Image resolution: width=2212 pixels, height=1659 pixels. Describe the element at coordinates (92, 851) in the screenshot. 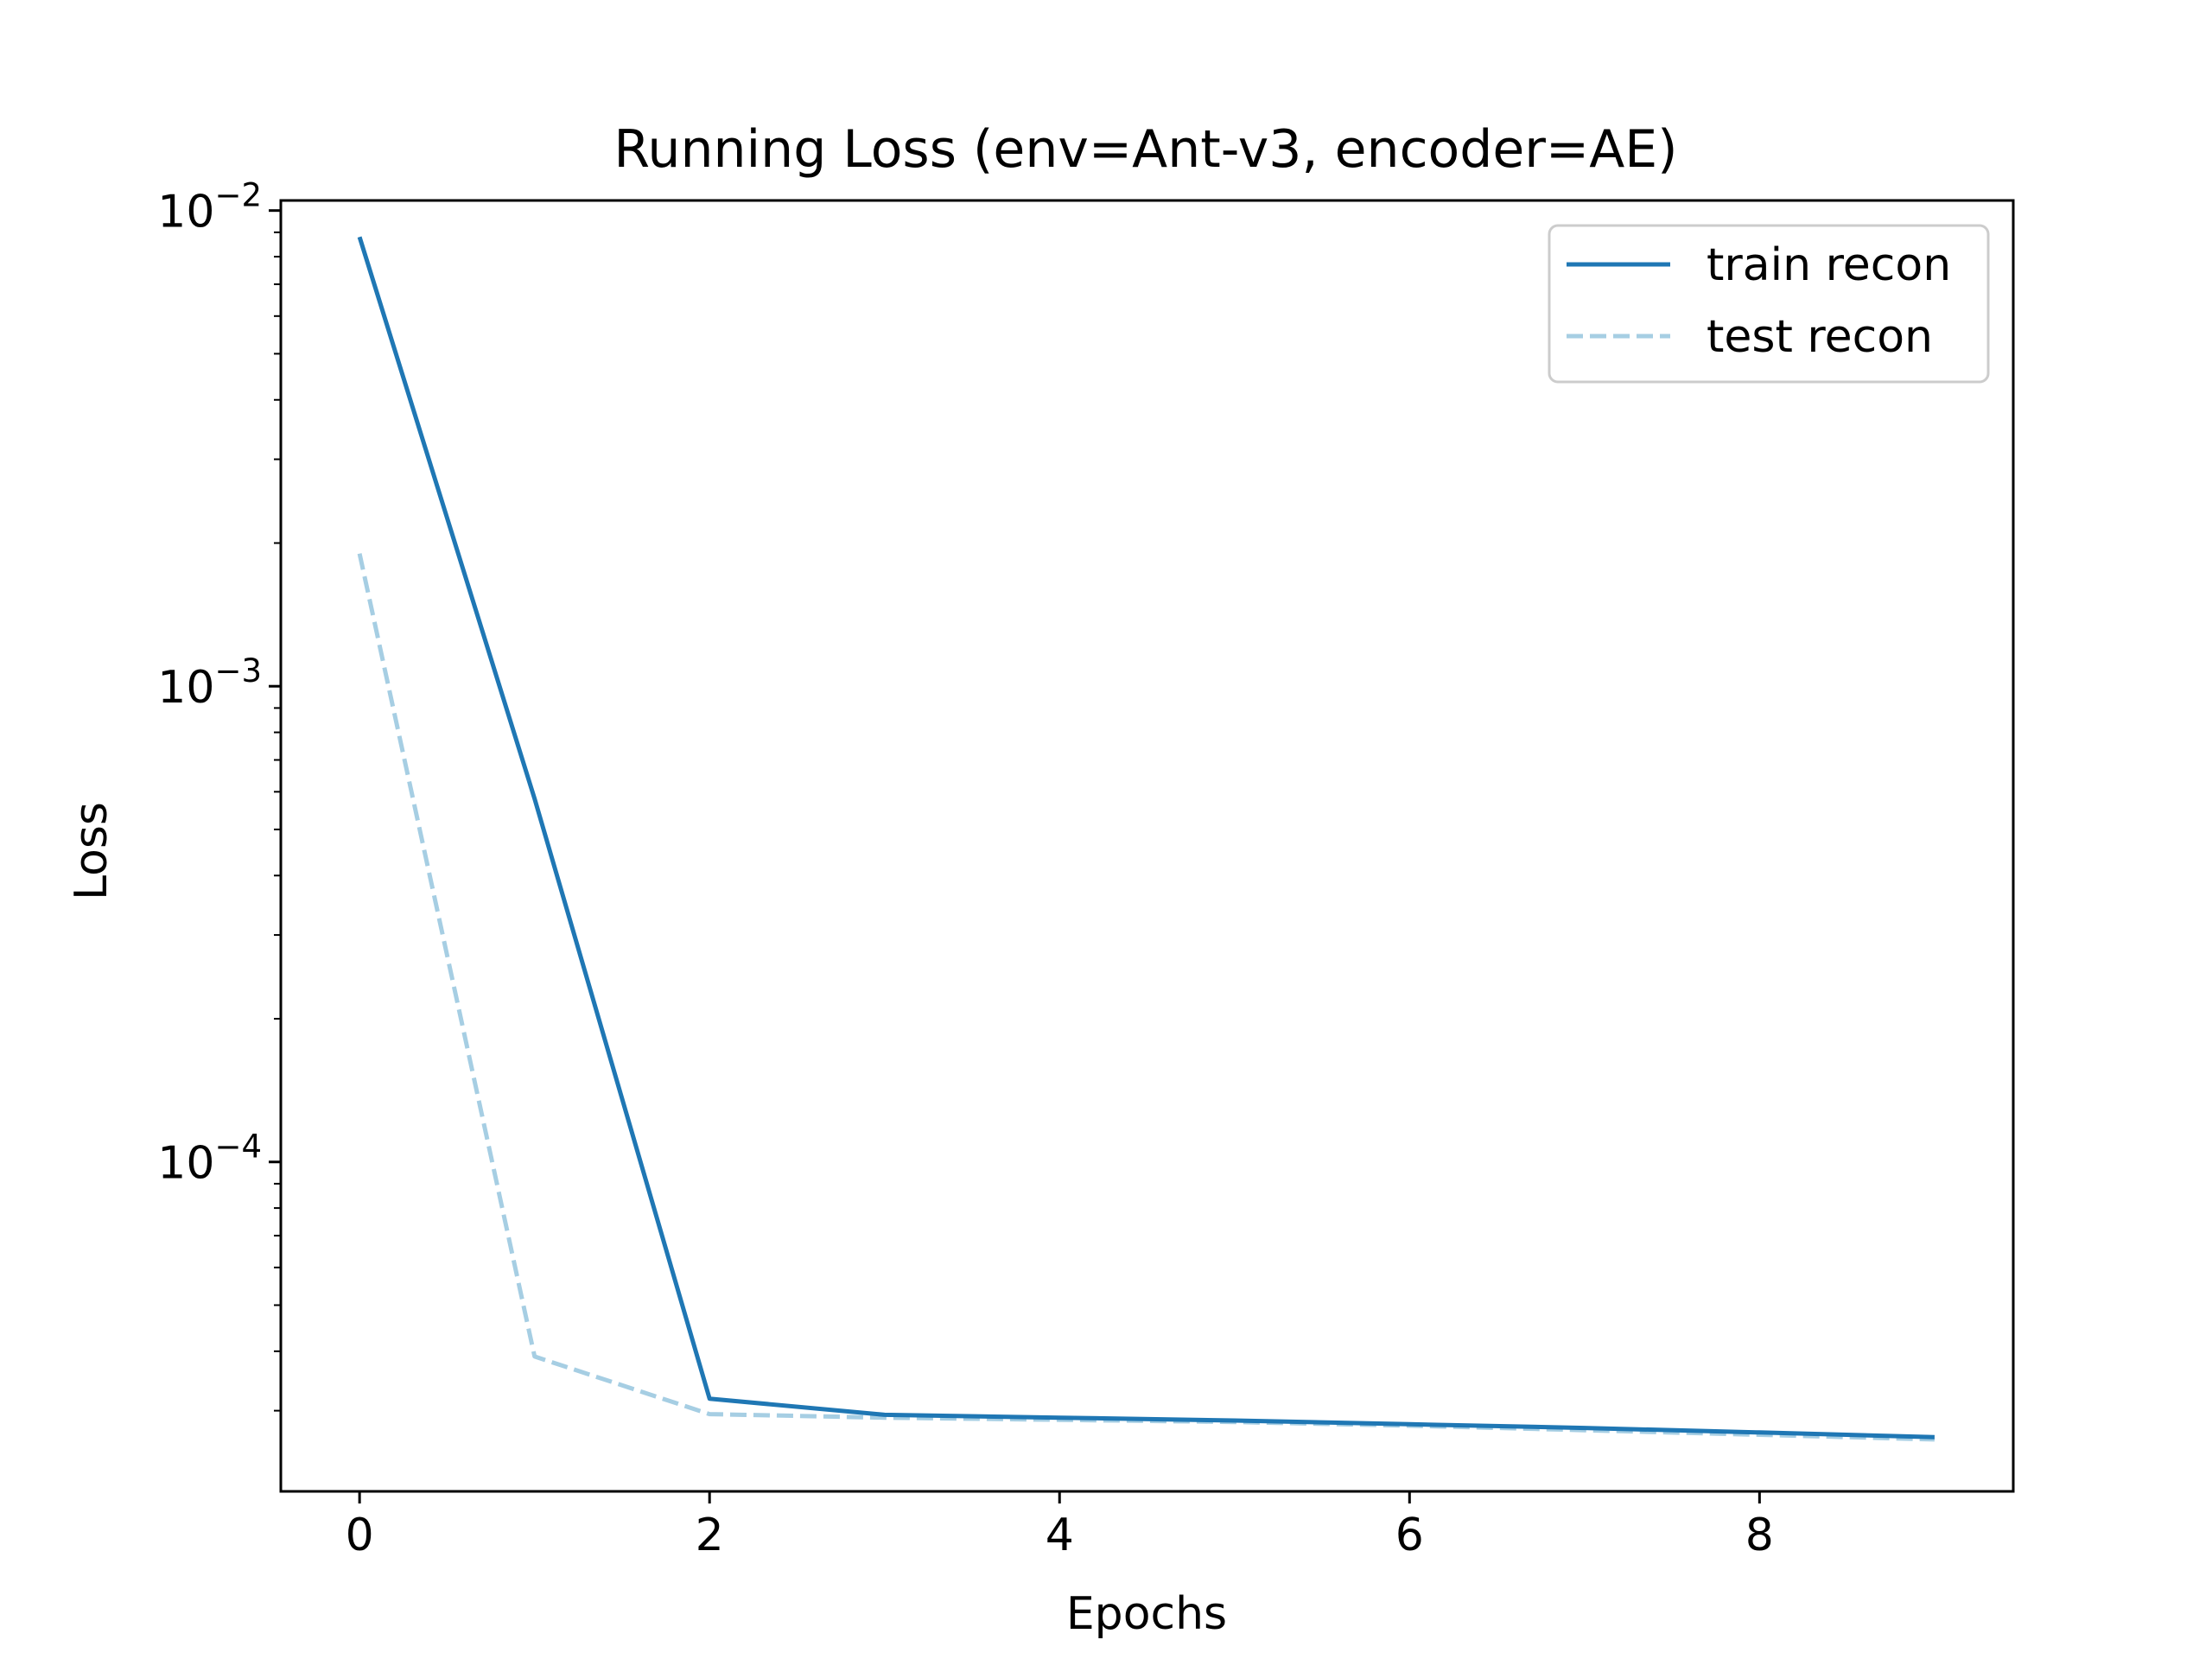

I see `y-axis-label: Loss` at that location.